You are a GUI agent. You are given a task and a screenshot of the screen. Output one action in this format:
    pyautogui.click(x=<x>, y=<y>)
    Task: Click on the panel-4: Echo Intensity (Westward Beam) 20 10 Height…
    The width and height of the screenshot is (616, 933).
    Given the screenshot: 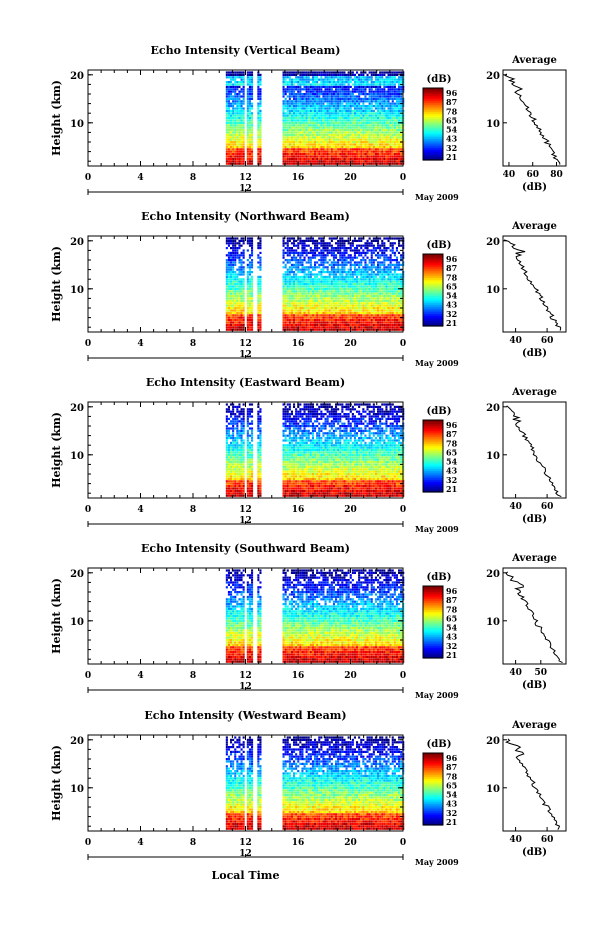 What is the action you would take?
    pyautogui.click(x=308, y=788)
    